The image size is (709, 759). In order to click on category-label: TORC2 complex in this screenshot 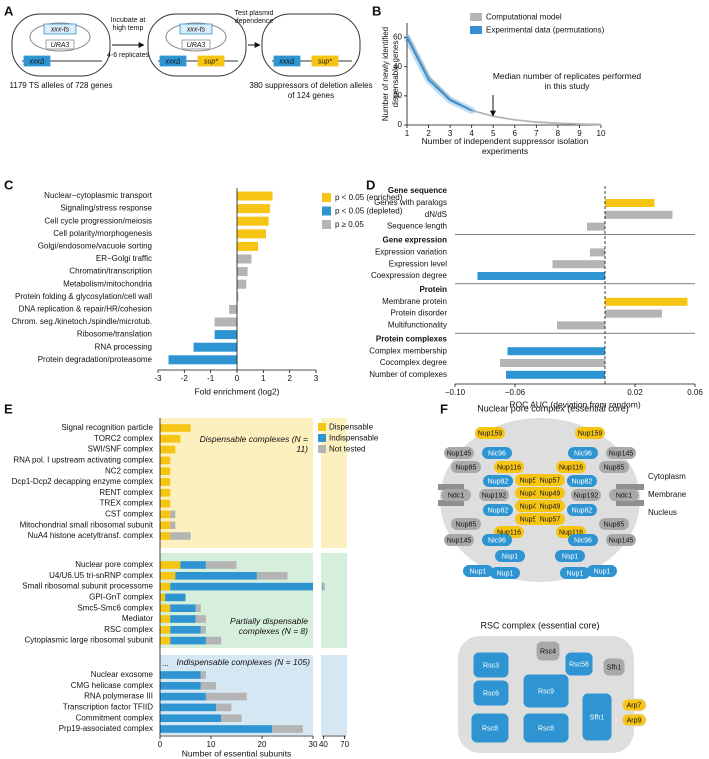, I will do `click(123, 438)`.